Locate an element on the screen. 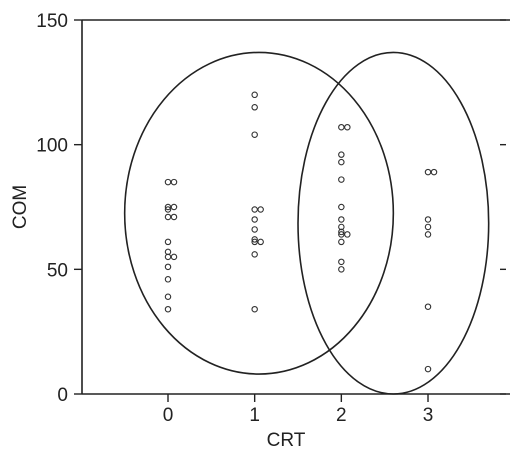 This screenshot has width=510, height=457. x-tick-label: 1 is located at coordinates (254, 415).